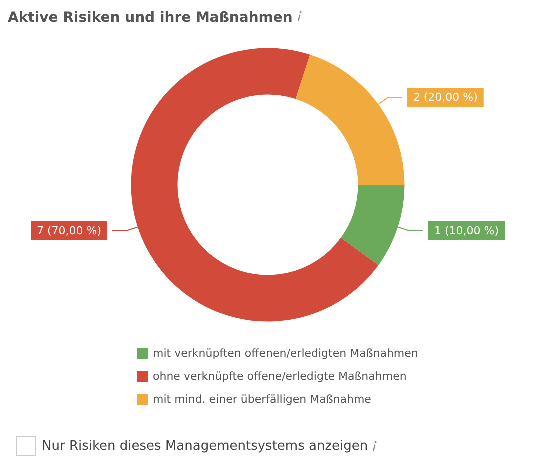 The width and height of the screenshot is (542, 465). Describe the element at coordinates (445, 97) in the screenshot. I see `data-label: 2 (20,00 %)` at that location.